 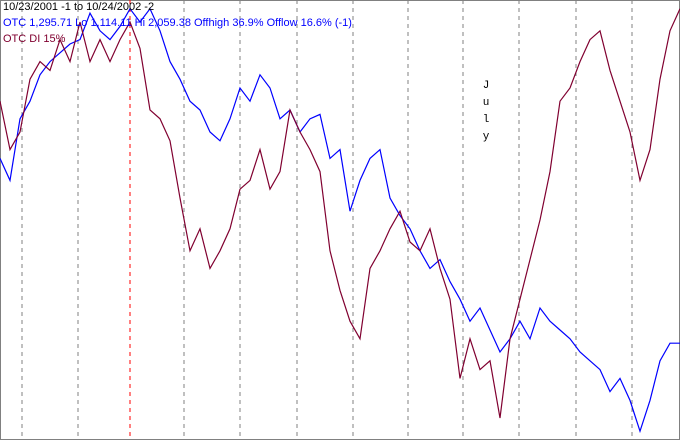 I want to click on chart-title: 10/23/2001 -1 to 10/24/2002 -2, so click(x=78, y=7).